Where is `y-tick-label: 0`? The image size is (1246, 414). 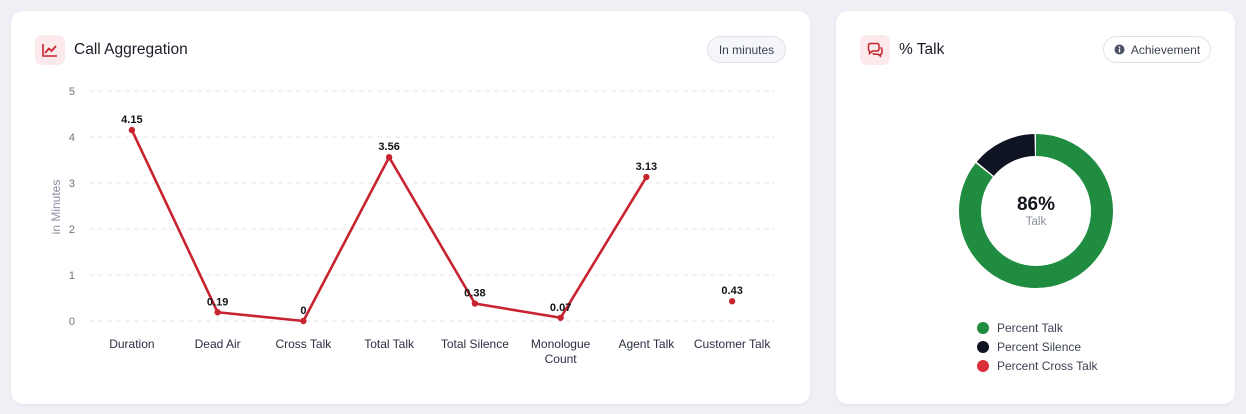 y-tick-label: 0 is located at coordinates (72, 322).